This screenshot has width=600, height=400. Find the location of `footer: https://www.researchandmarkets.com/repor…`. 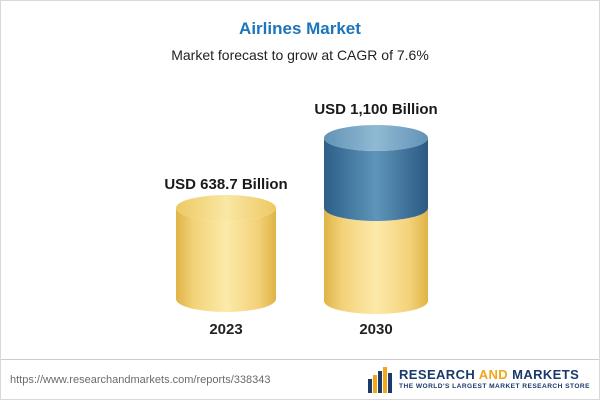

footer: https://www.researchandmarkets.com/repor… is located at coordinates (300, 379).